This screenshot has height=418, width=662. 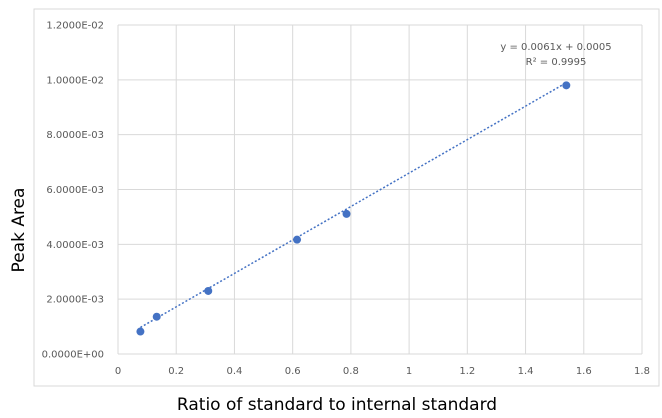 I want to click on x-tick-label: 0.2, so click(x=176, y=371).